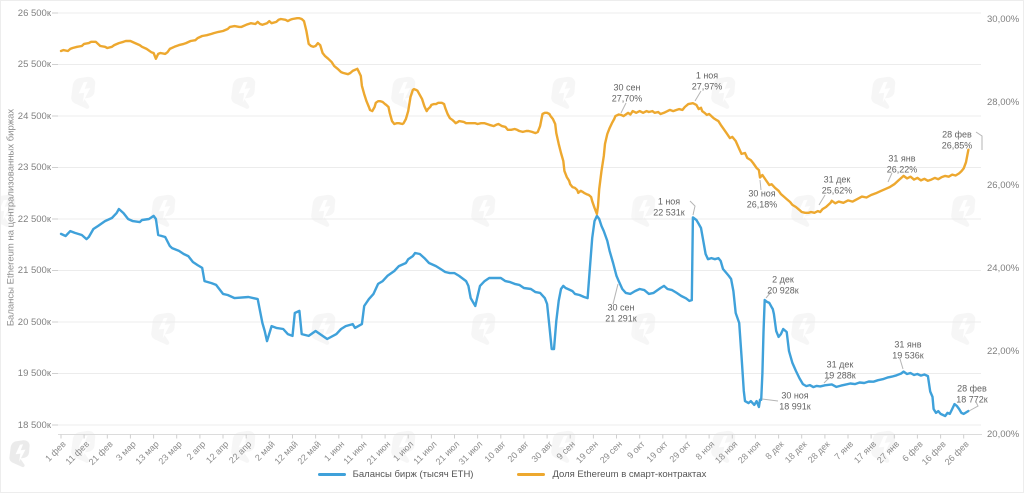 This screenshot has width=1024, height=493. Describe the element at coordinates (840, 375) in the screenshot. I see `annotation-value: 19 288к` at that location.